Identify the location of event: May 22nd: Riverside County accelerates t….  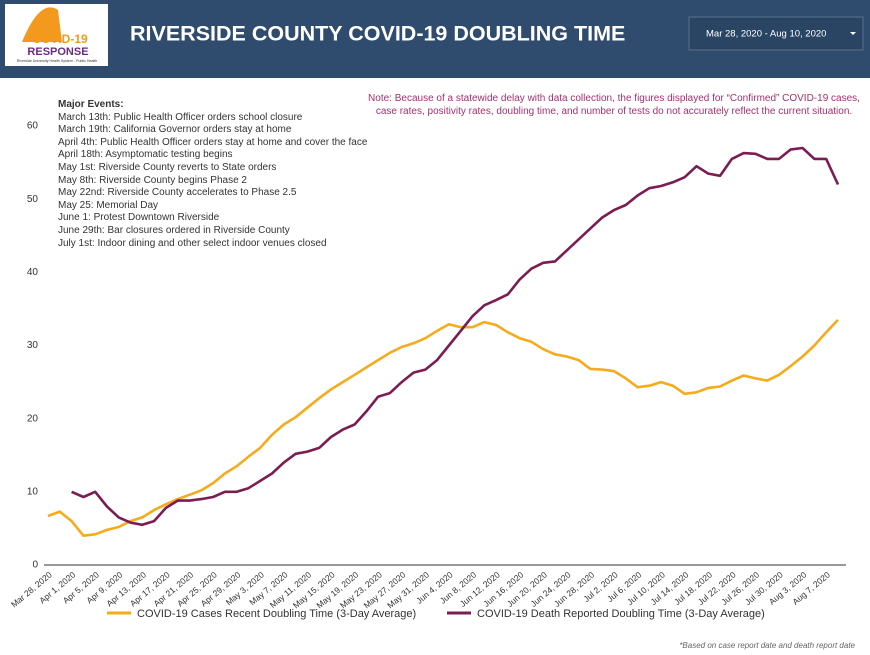
(177, 193).